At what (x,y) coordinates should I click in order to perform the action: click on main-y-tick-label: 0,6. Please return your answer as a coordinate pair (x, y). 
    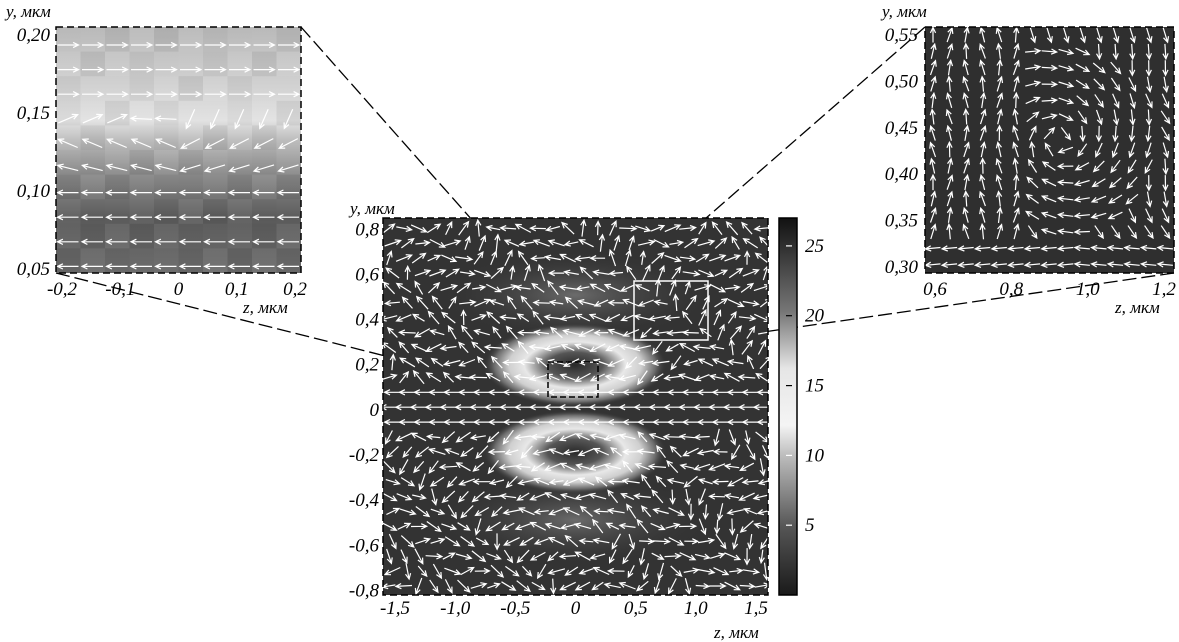
    Looking at the image, I should click on (367, 274).